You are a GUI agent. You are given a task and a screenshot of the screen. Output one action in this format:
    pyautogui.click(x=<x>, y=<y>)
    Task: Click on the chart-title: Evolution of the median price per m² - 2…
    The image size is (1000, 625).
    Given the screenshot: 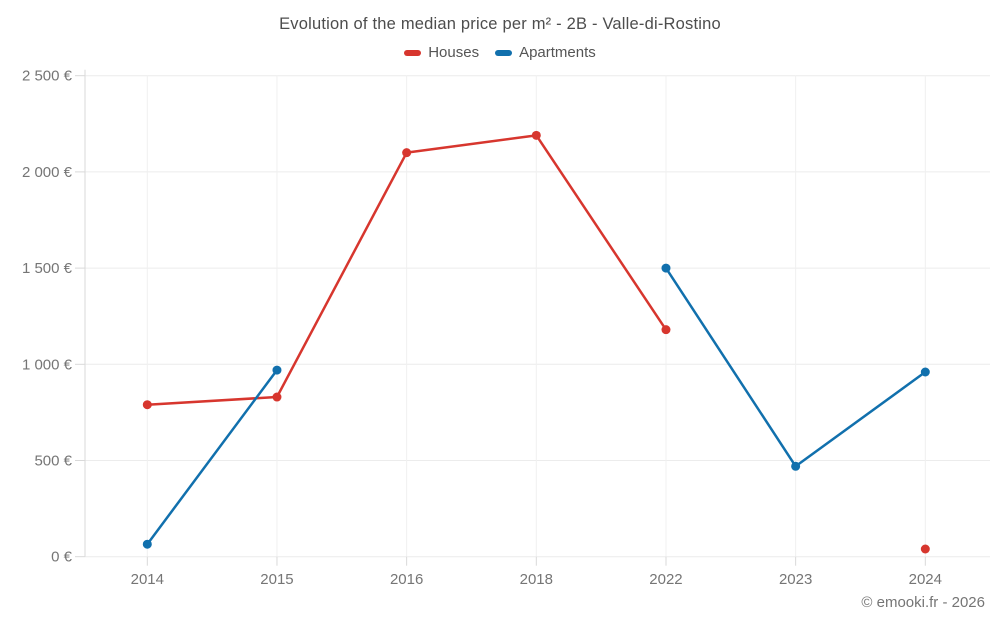 What is the action you would take?
    pyautogui.click(x=500, y=24)
    